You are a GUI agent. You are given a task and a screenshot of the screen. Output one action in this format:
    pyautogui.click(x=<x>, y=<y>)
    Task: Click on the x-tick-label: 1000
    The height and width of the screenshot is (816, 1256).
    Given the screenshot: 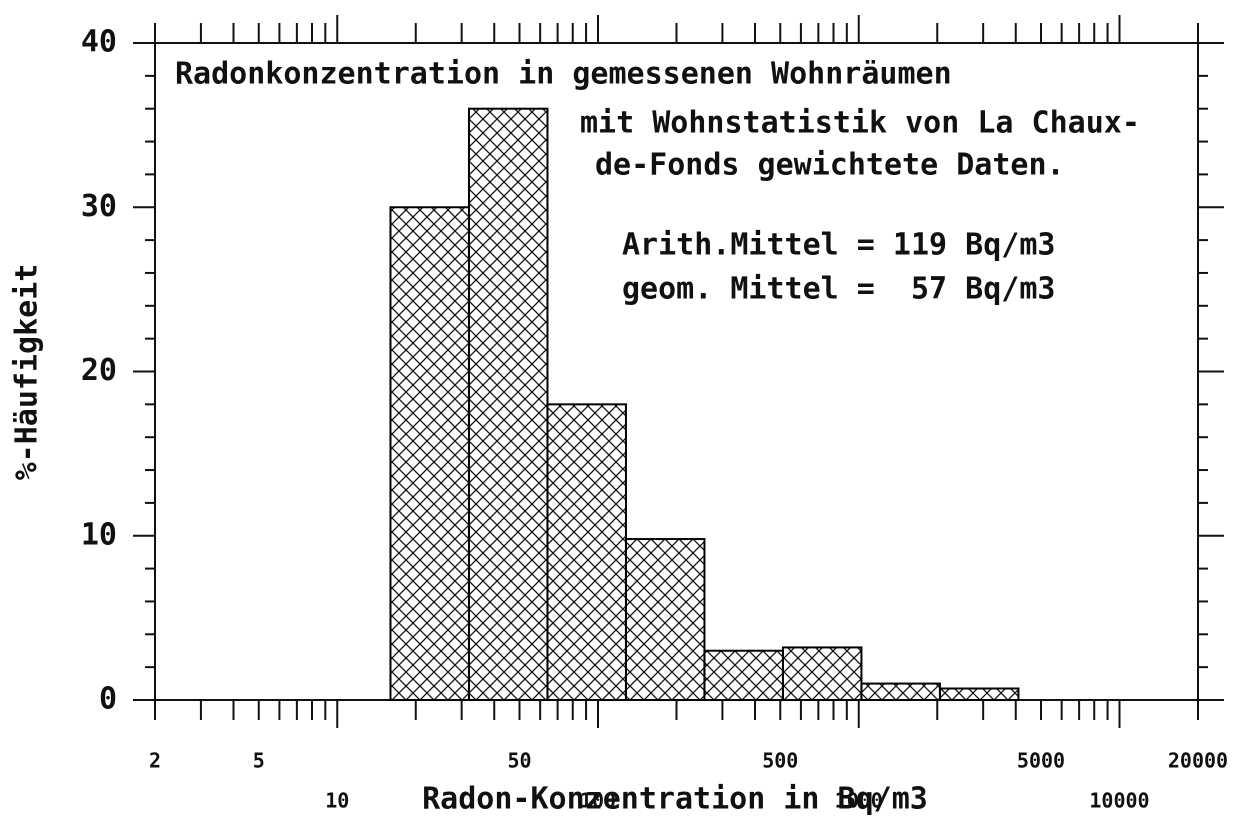 What is the action you would take?
    pyautogui.click(x=859, y=801)
    